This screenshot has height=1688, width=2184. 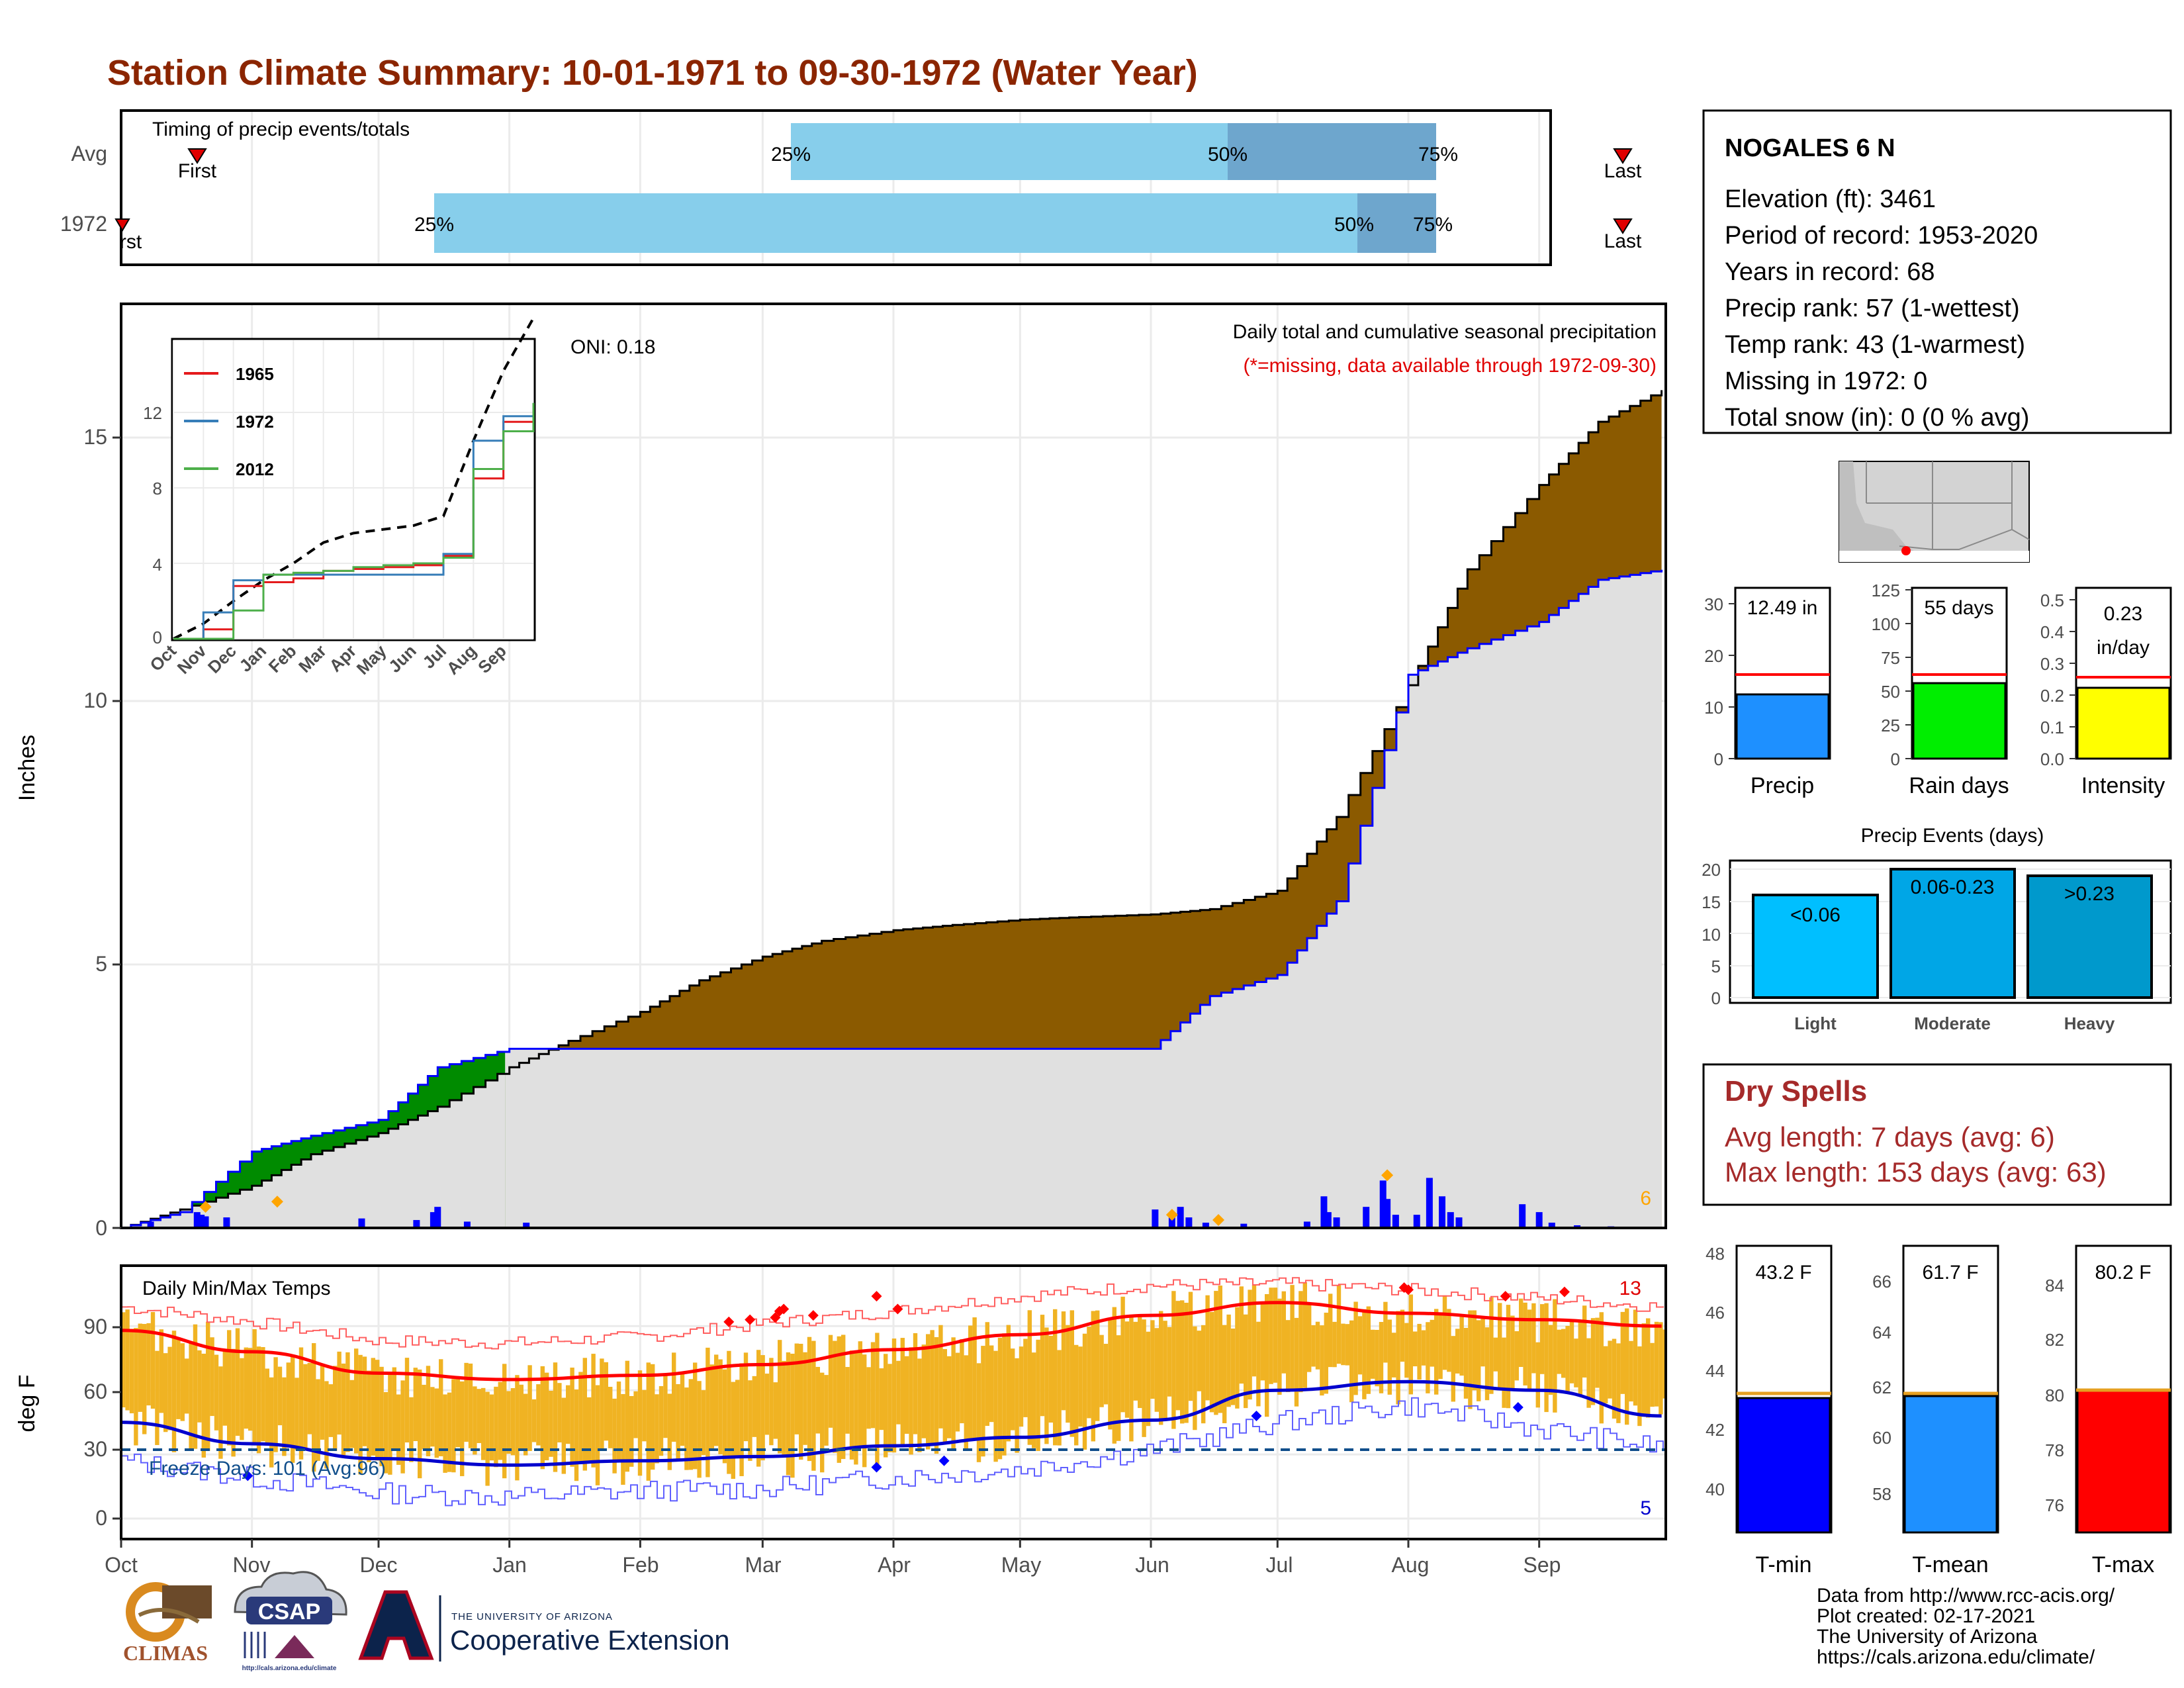 What do you see at coordinates (1952, 836) in the screenshot?
I see `events-title: Precip Events (days)` at bounding box center [1952, 836].